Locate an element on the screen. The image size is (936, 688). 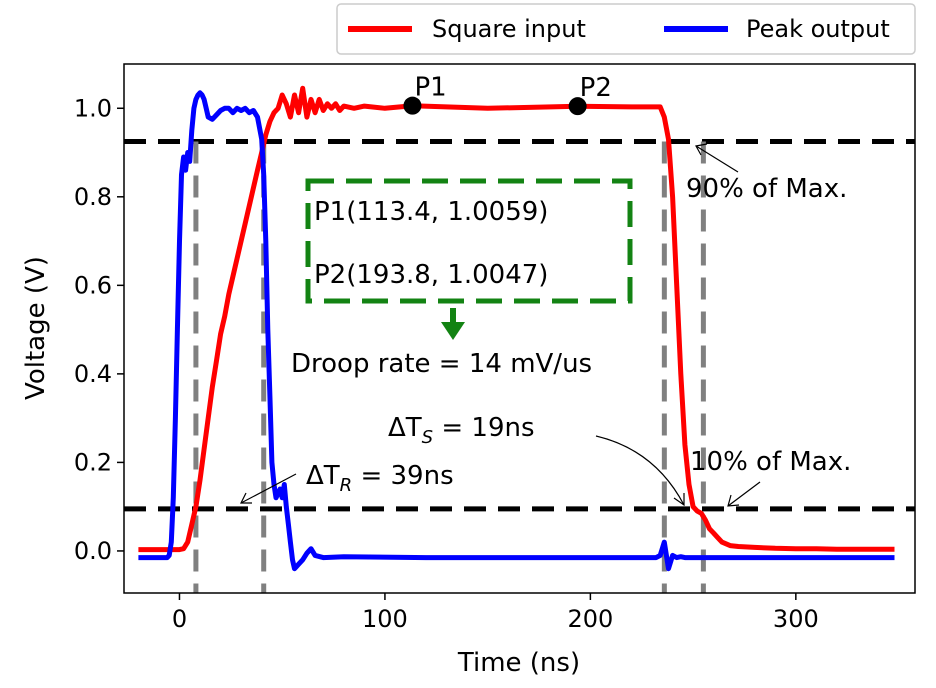
delta-ts-label: ΔTS = 19ns is located at coordinates (461, 430).